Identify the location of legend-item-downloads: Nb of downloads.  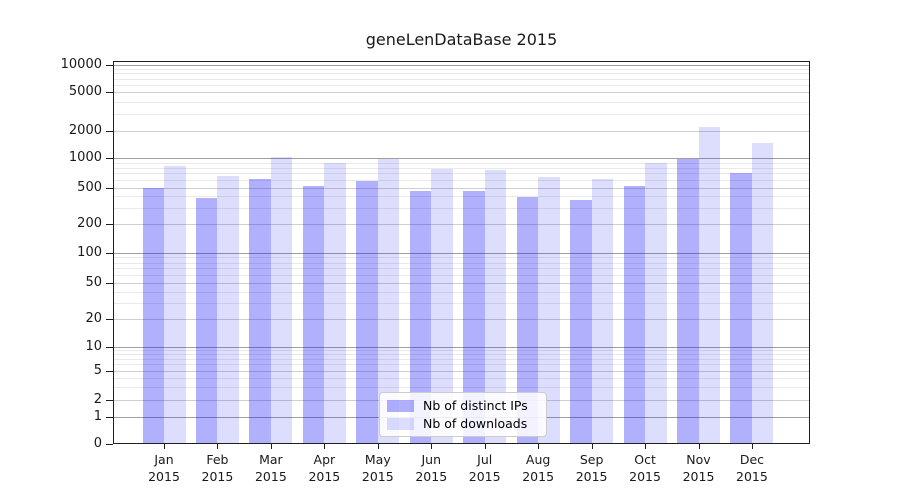
(462, 423).